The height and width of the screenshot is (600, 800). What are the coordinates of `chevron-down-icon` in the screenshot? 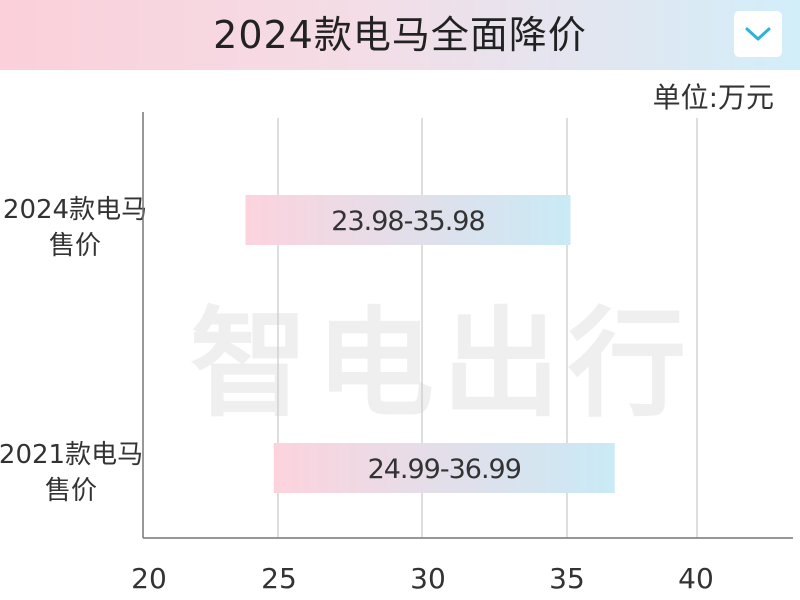 It's located at (758, 34).